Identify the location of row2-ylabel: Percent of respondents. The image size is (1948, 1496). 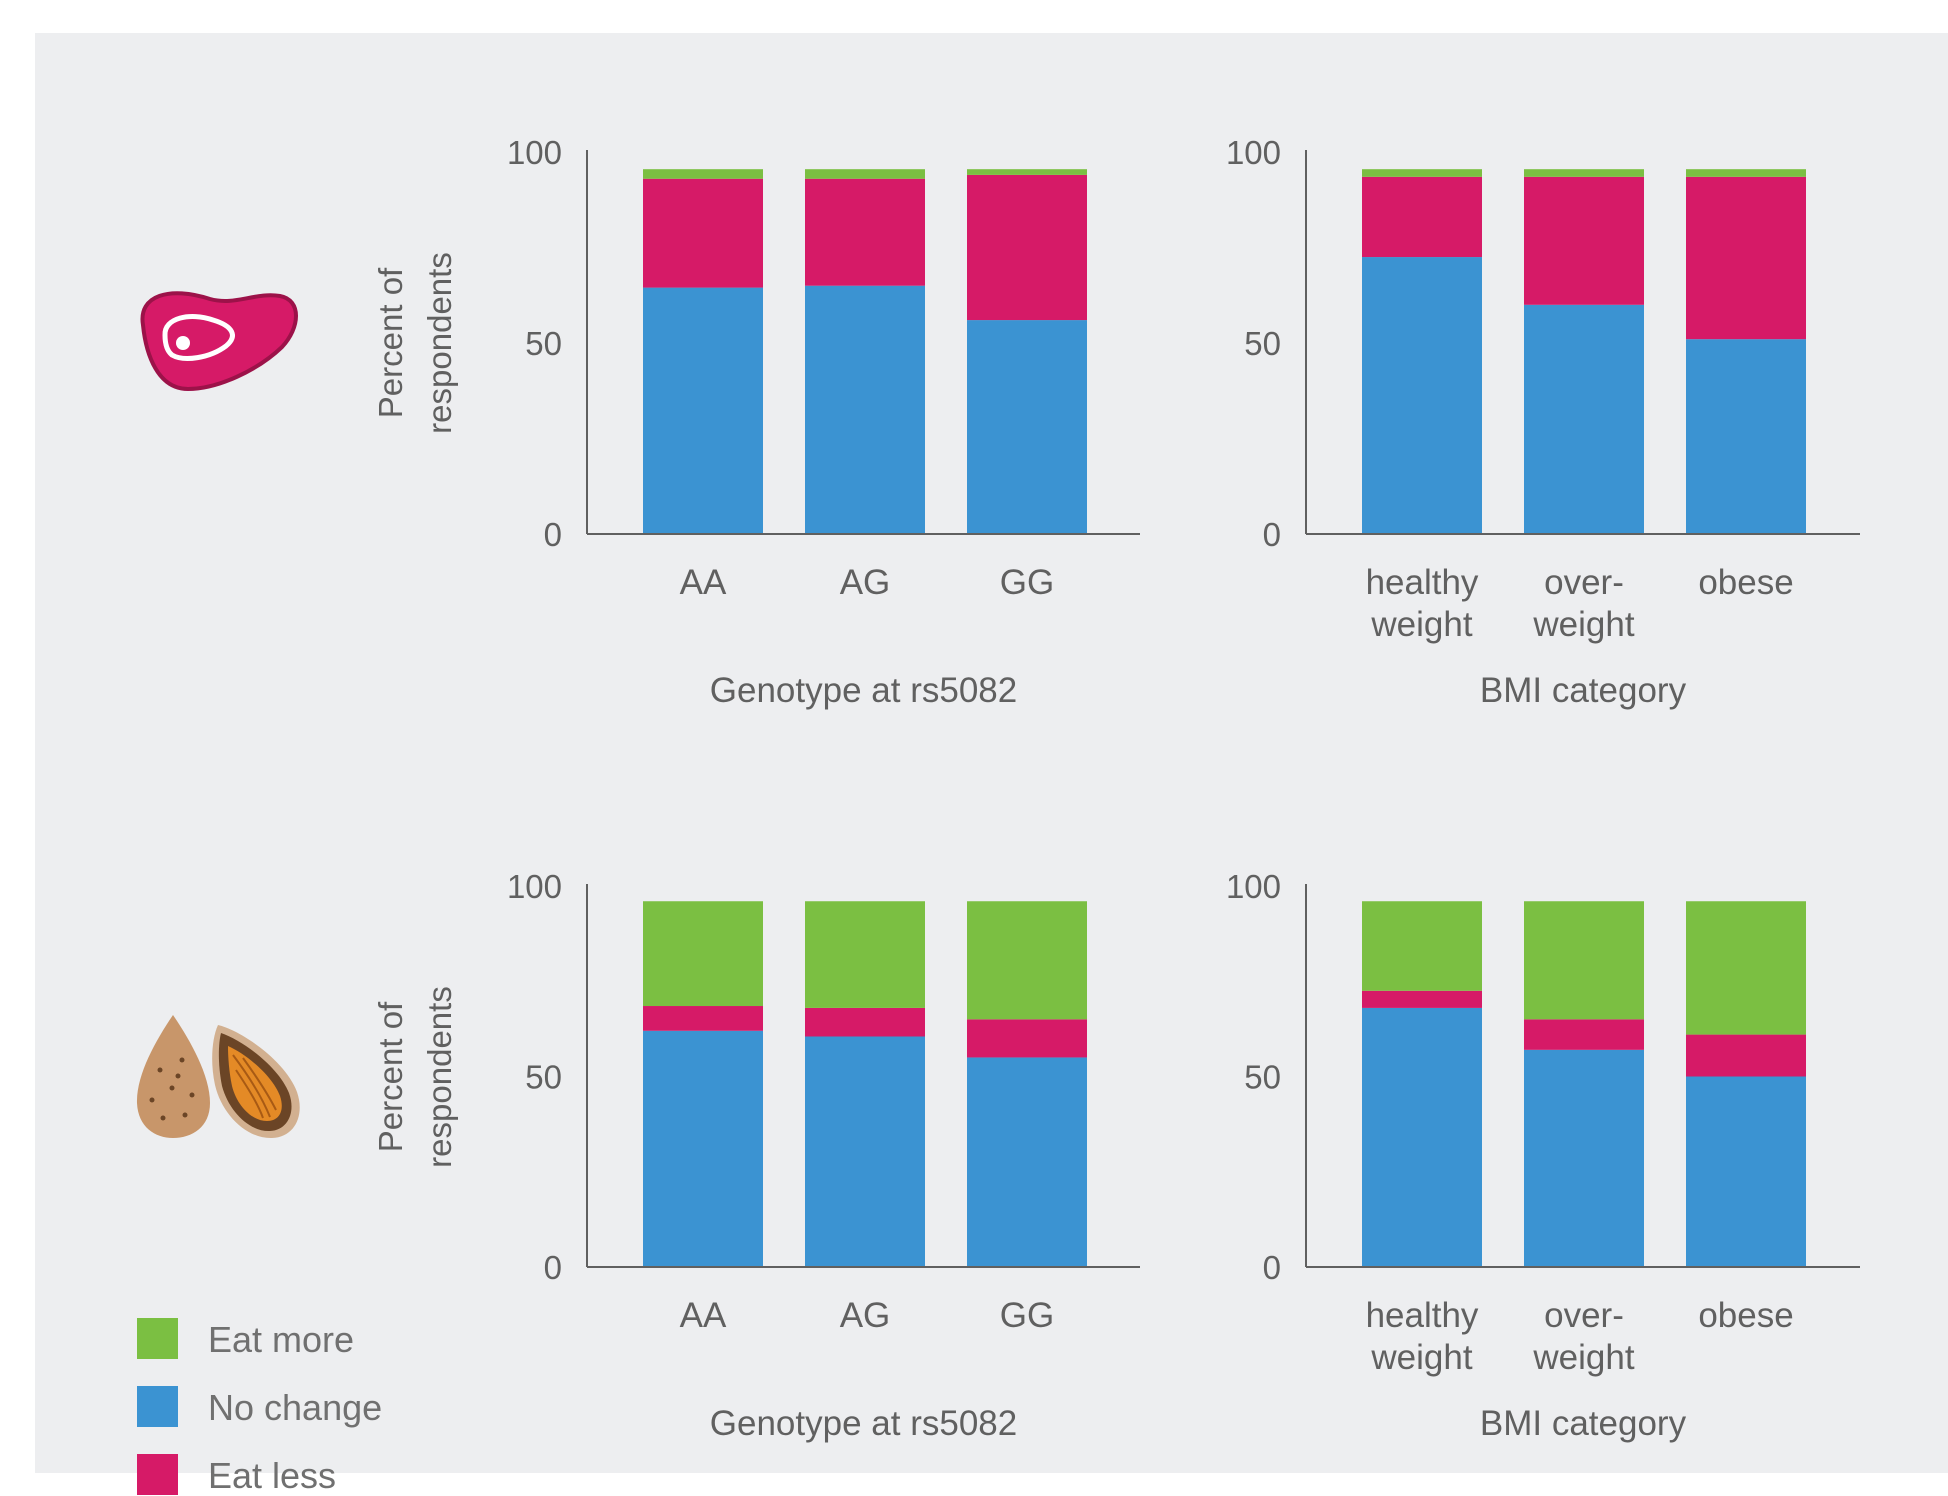
(415, 1077).